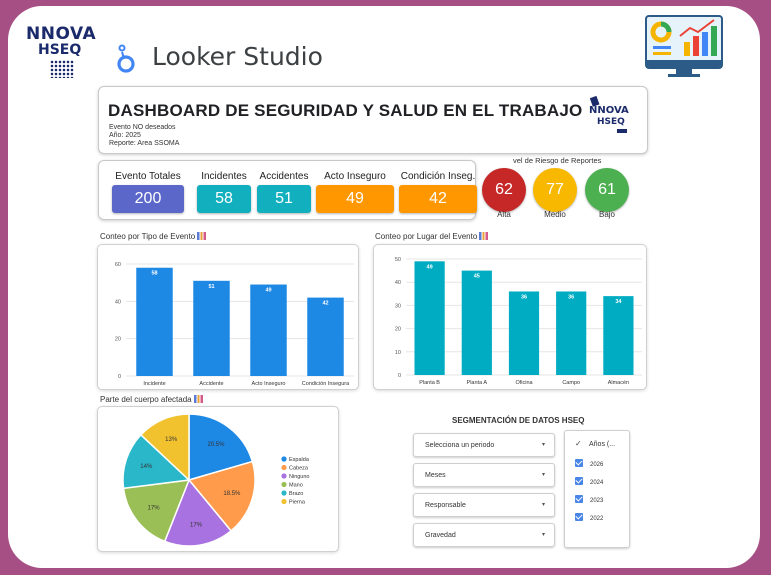 Image resolution: width=771 pixels, height=575 pixels. What do you see at coordinates (504, 190) in the screenshot?
I see `risk-value: 62` at bounding box center [504, 190].